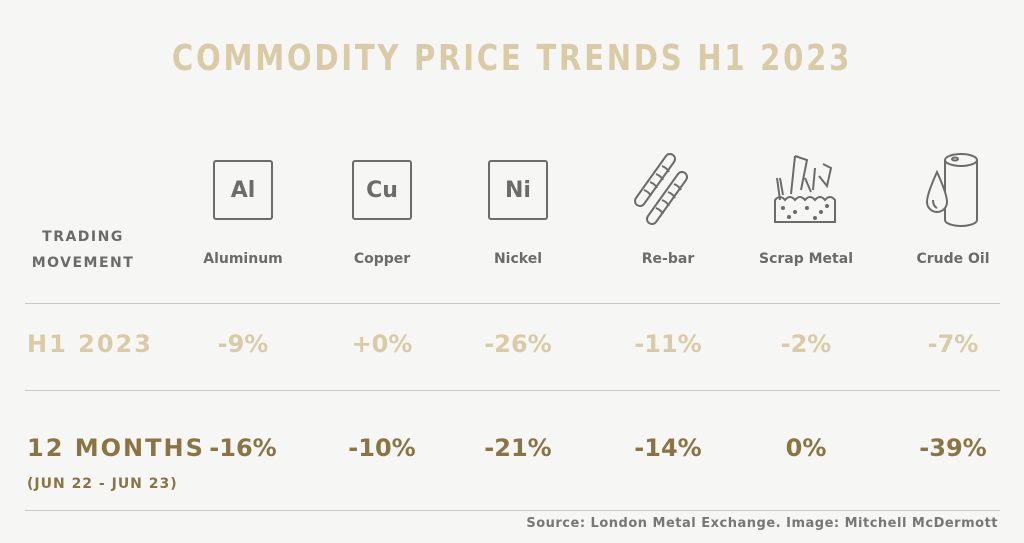  Describe the element at coordinates (512, 58) in the screenshot. I see `page-title: COMMODITY PRICE TRENDS H1 2023` at that location.